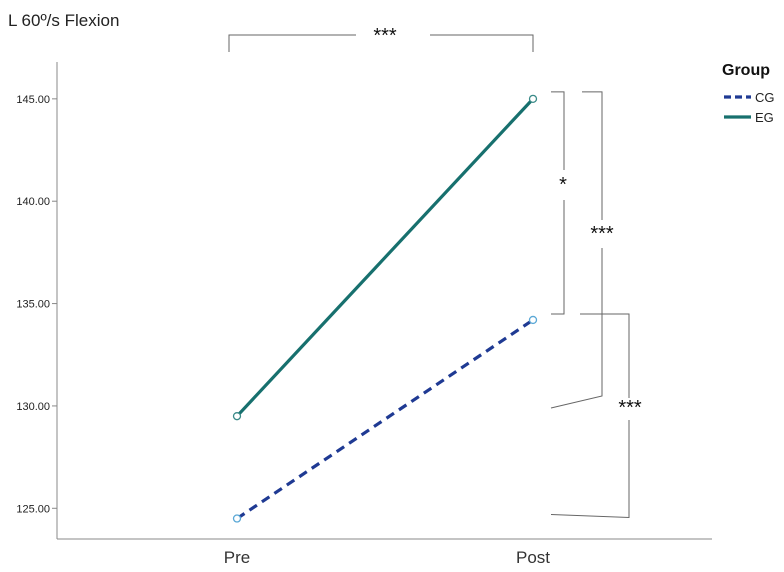 The height and width of the screenshot is (572, 784). Describe the element at coordinates (33, 202) in the screenshot. I see `y-tick-label: 140.00` at that location.